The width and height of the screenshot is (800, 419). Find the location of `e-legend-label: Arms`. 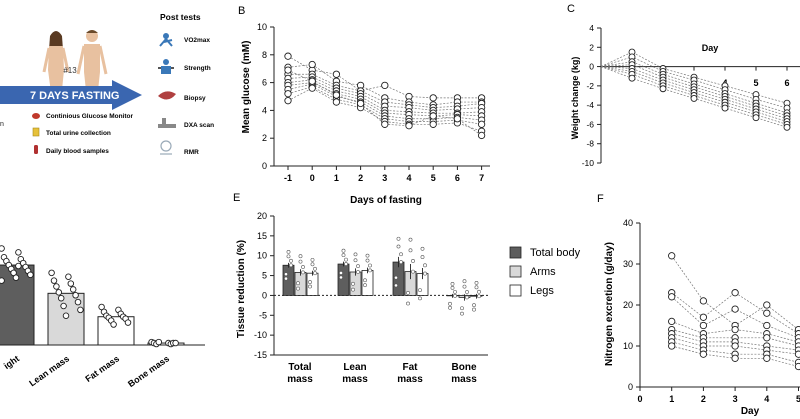

e-legend-label: Arms is located at coordinates (543, 272).